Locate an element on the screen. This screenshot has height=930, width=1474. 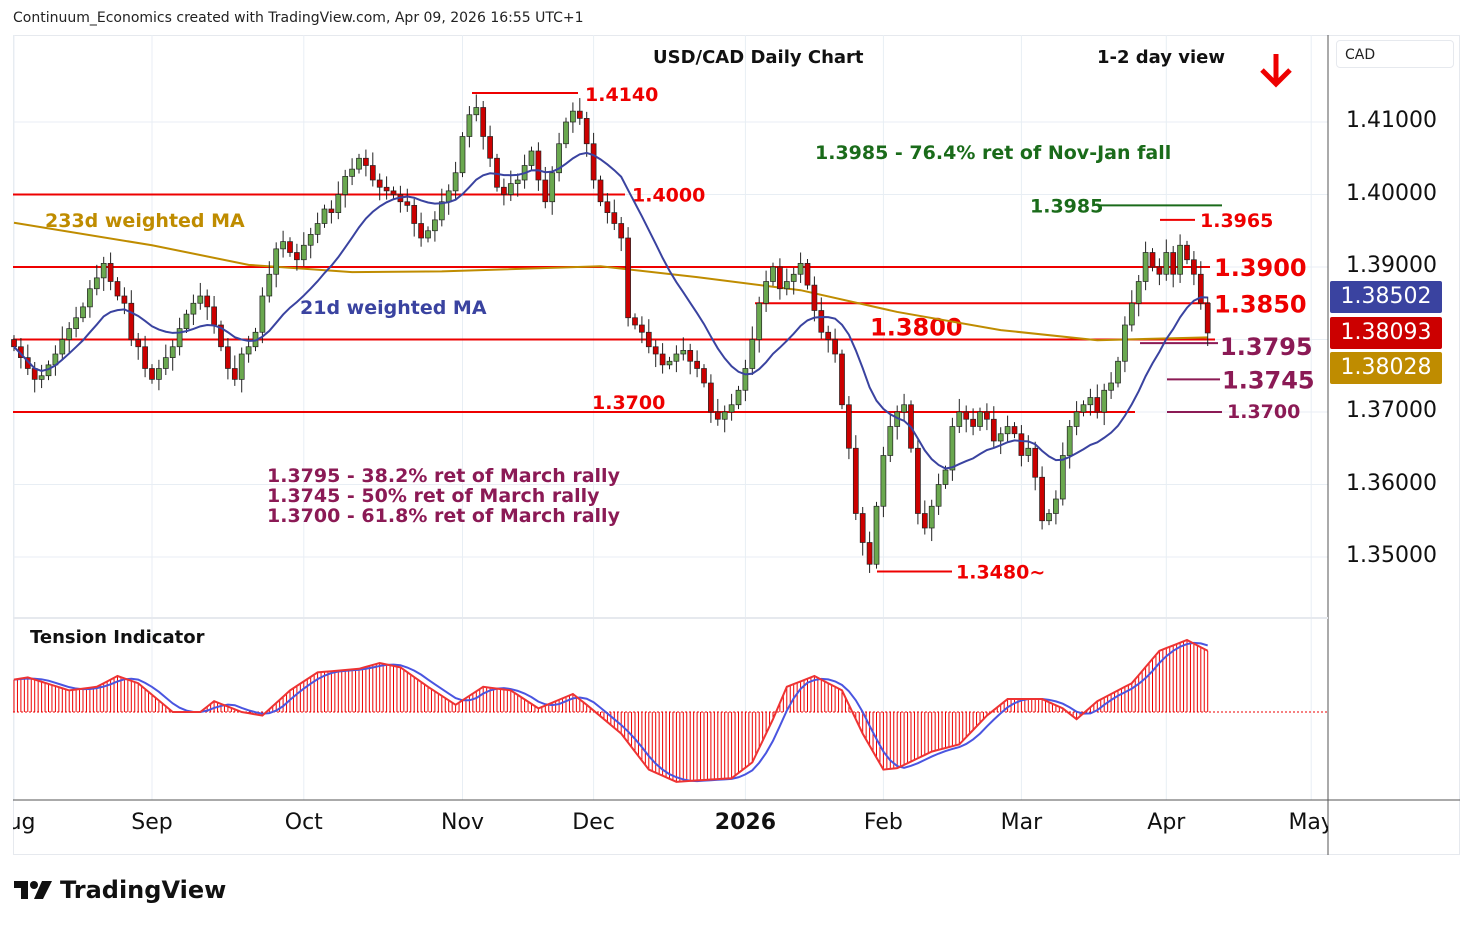
x-tick-label: Apr is located at coordinates (1166, 822).